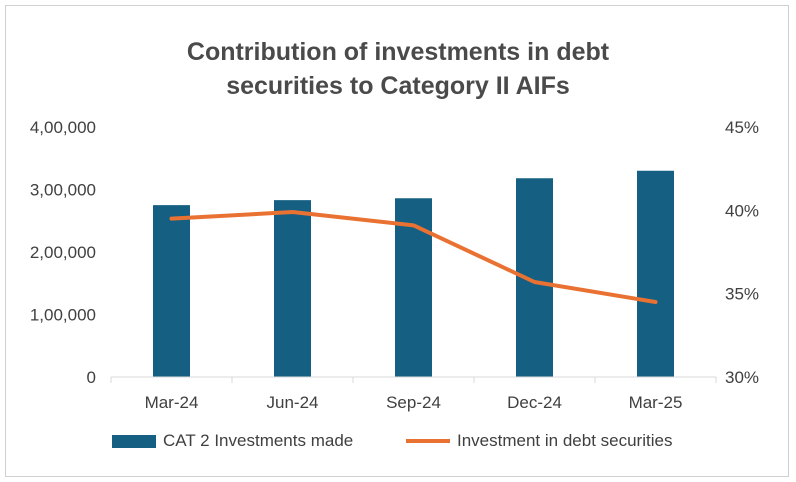 Image resolution: width=796 pixels, height=482 pixels. What do you see at coordinates (742, 377) in the screenshot?
I see `y-right-tick-label: 30%` at bounding box center [742, 377].